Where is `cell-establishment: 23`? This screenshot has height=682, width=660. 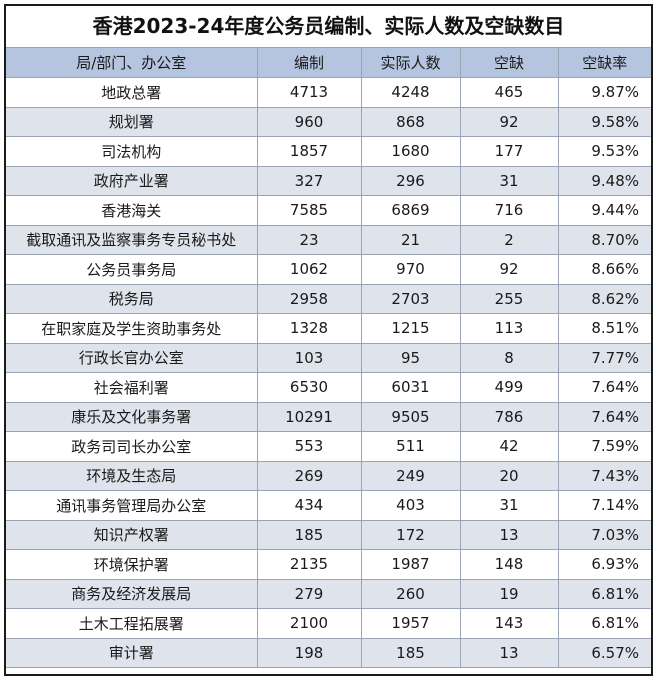
cell-establishment: 23 is located at coordinates (309, 240).